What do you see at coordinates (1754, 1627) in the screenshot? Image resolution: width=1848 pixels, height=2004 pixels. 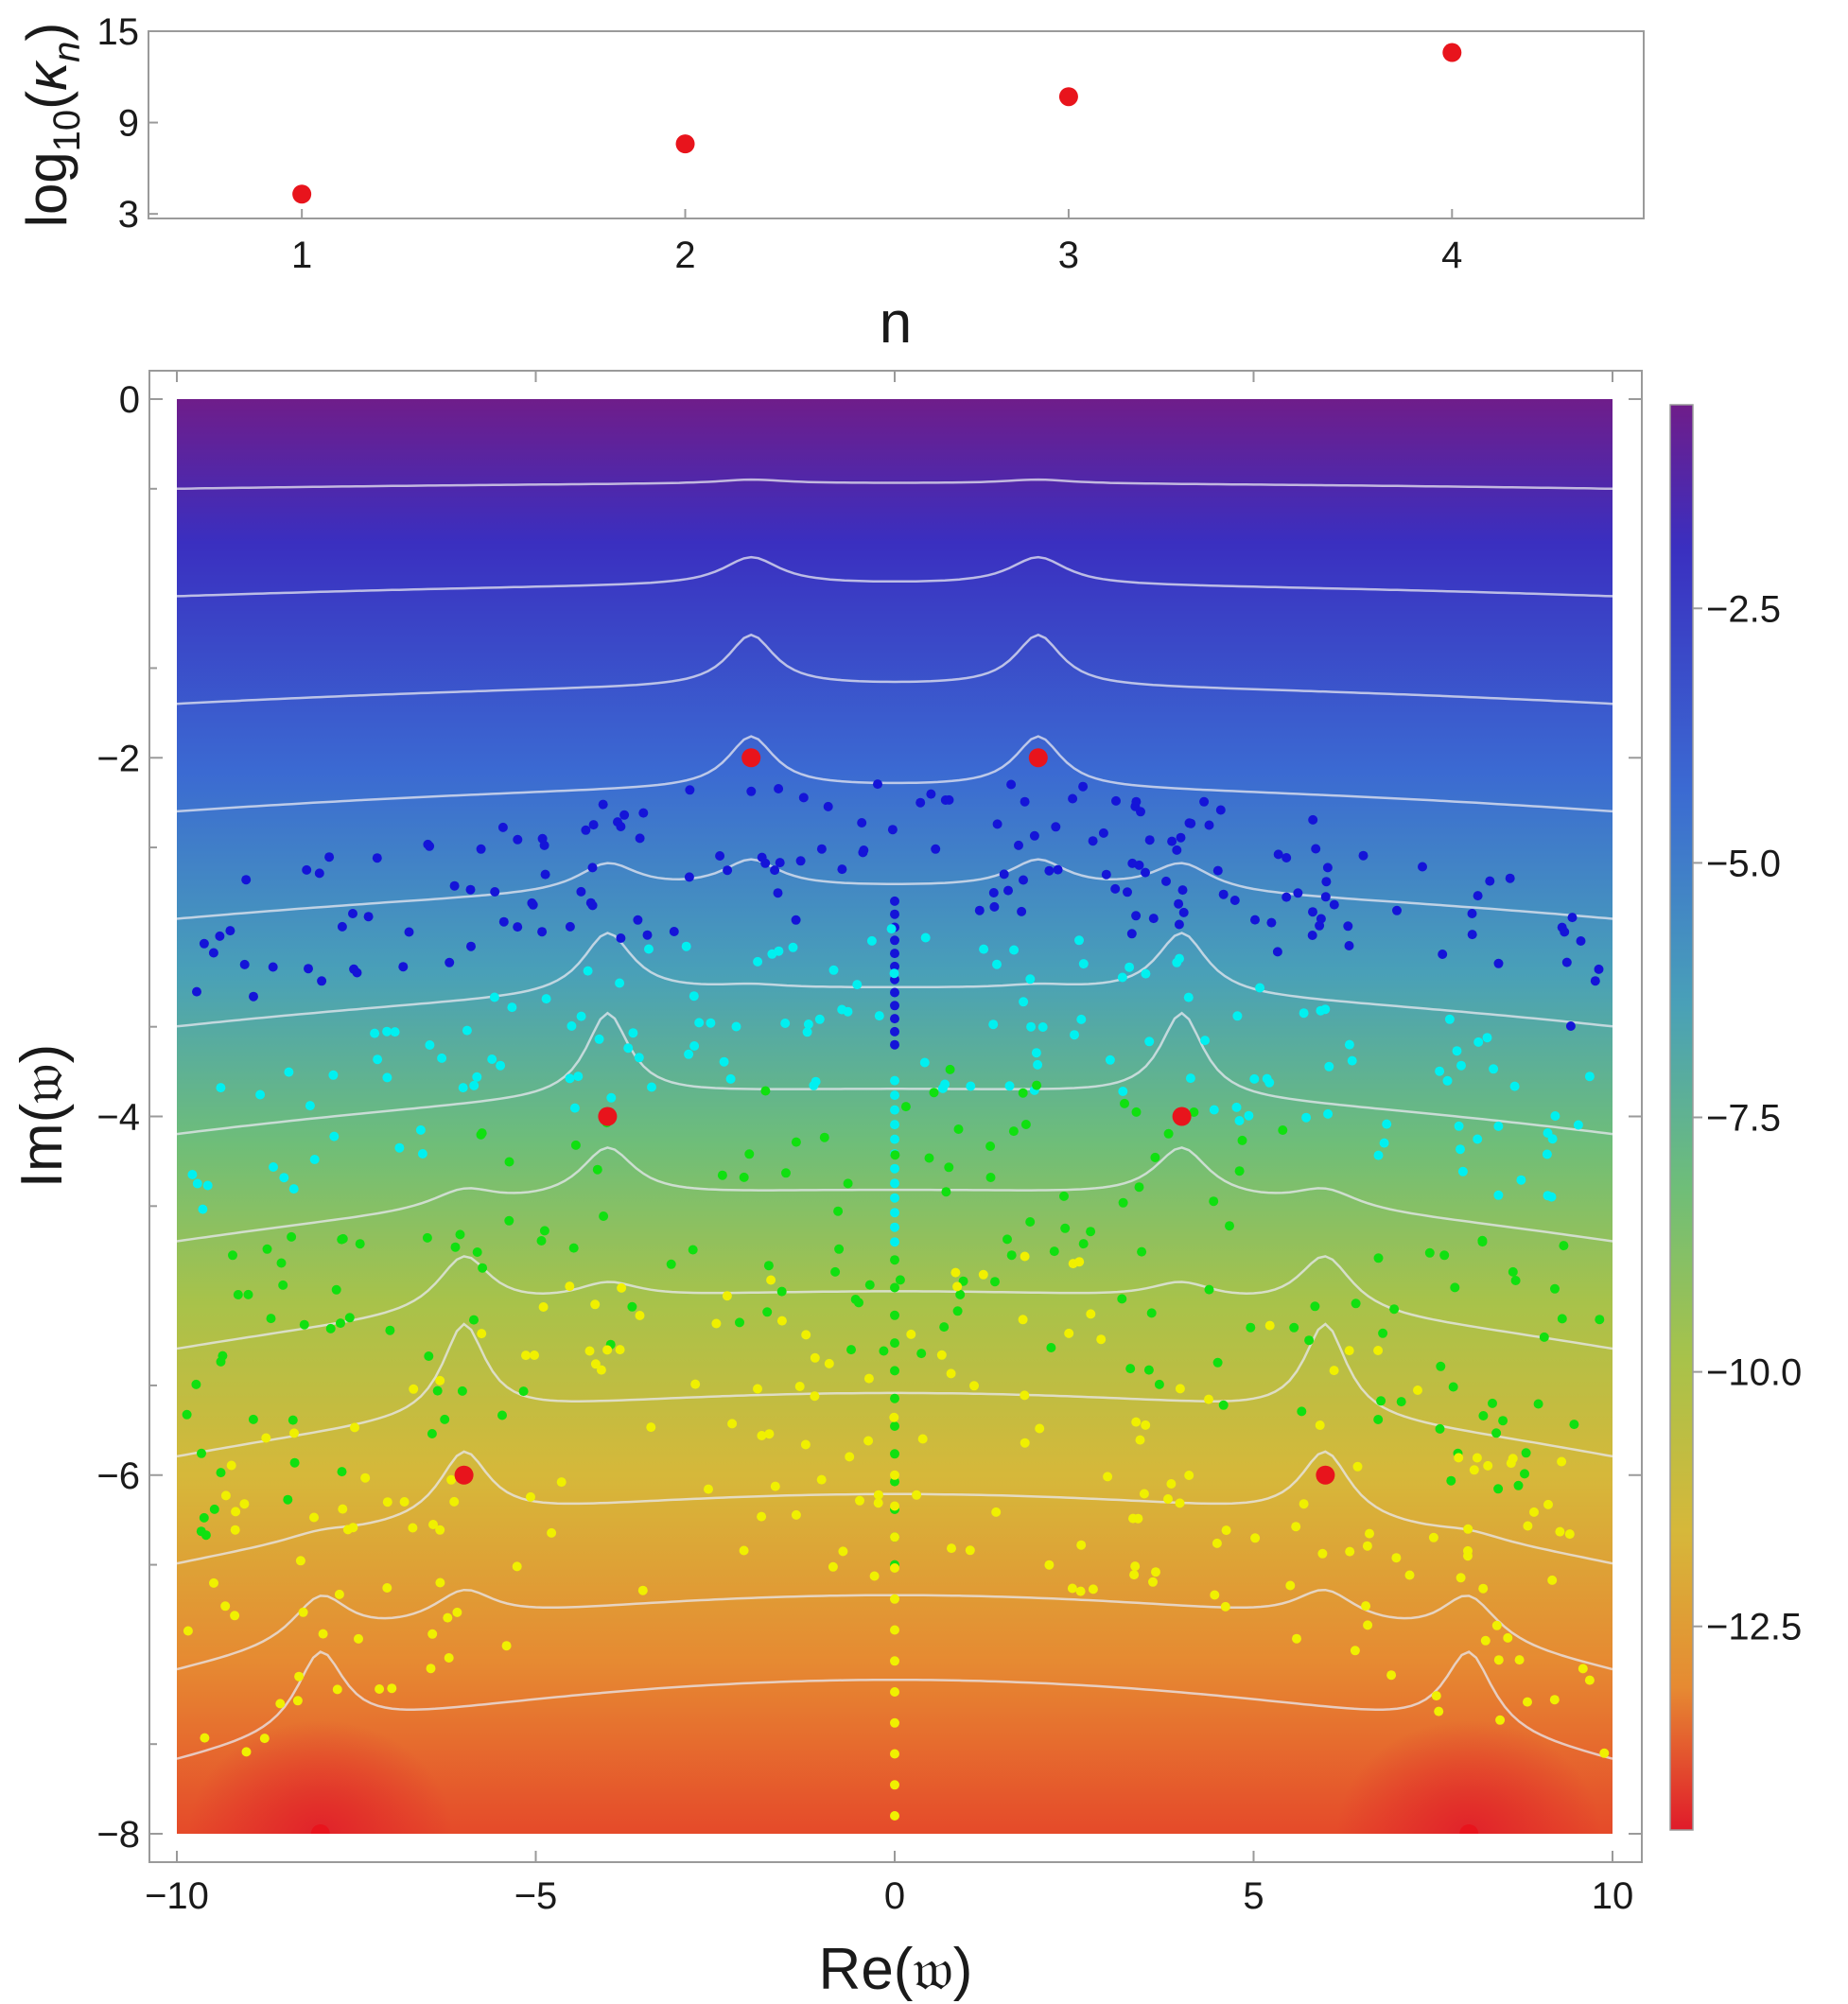 I see `colorbar-tick-label: −12.5` at bounding box center [1754, 1627].